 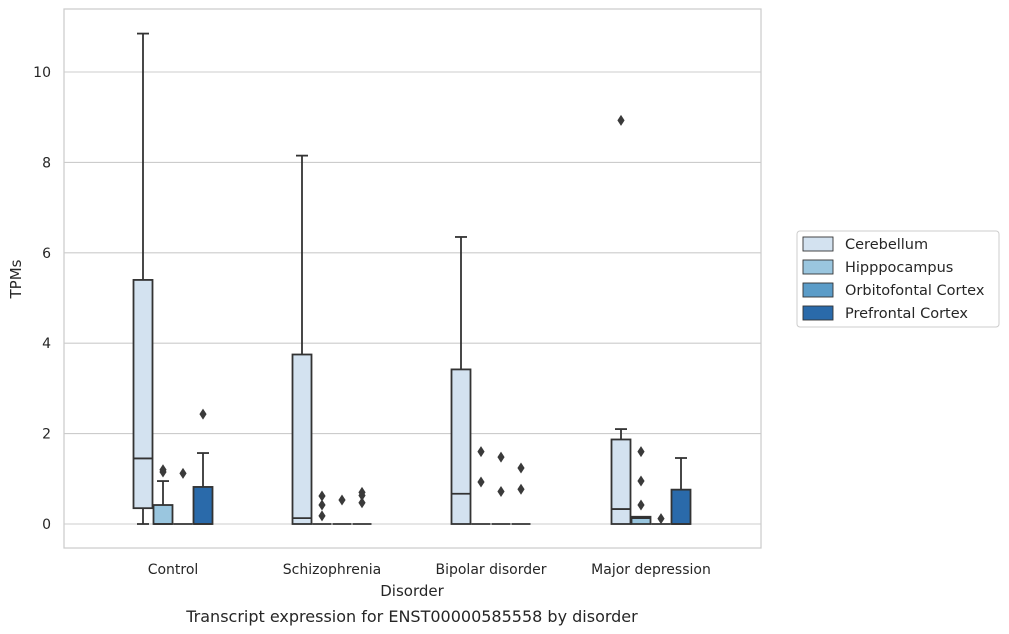 I want to click on legend-label: Orbitofontal Cortex, so click(x=915, y=291).